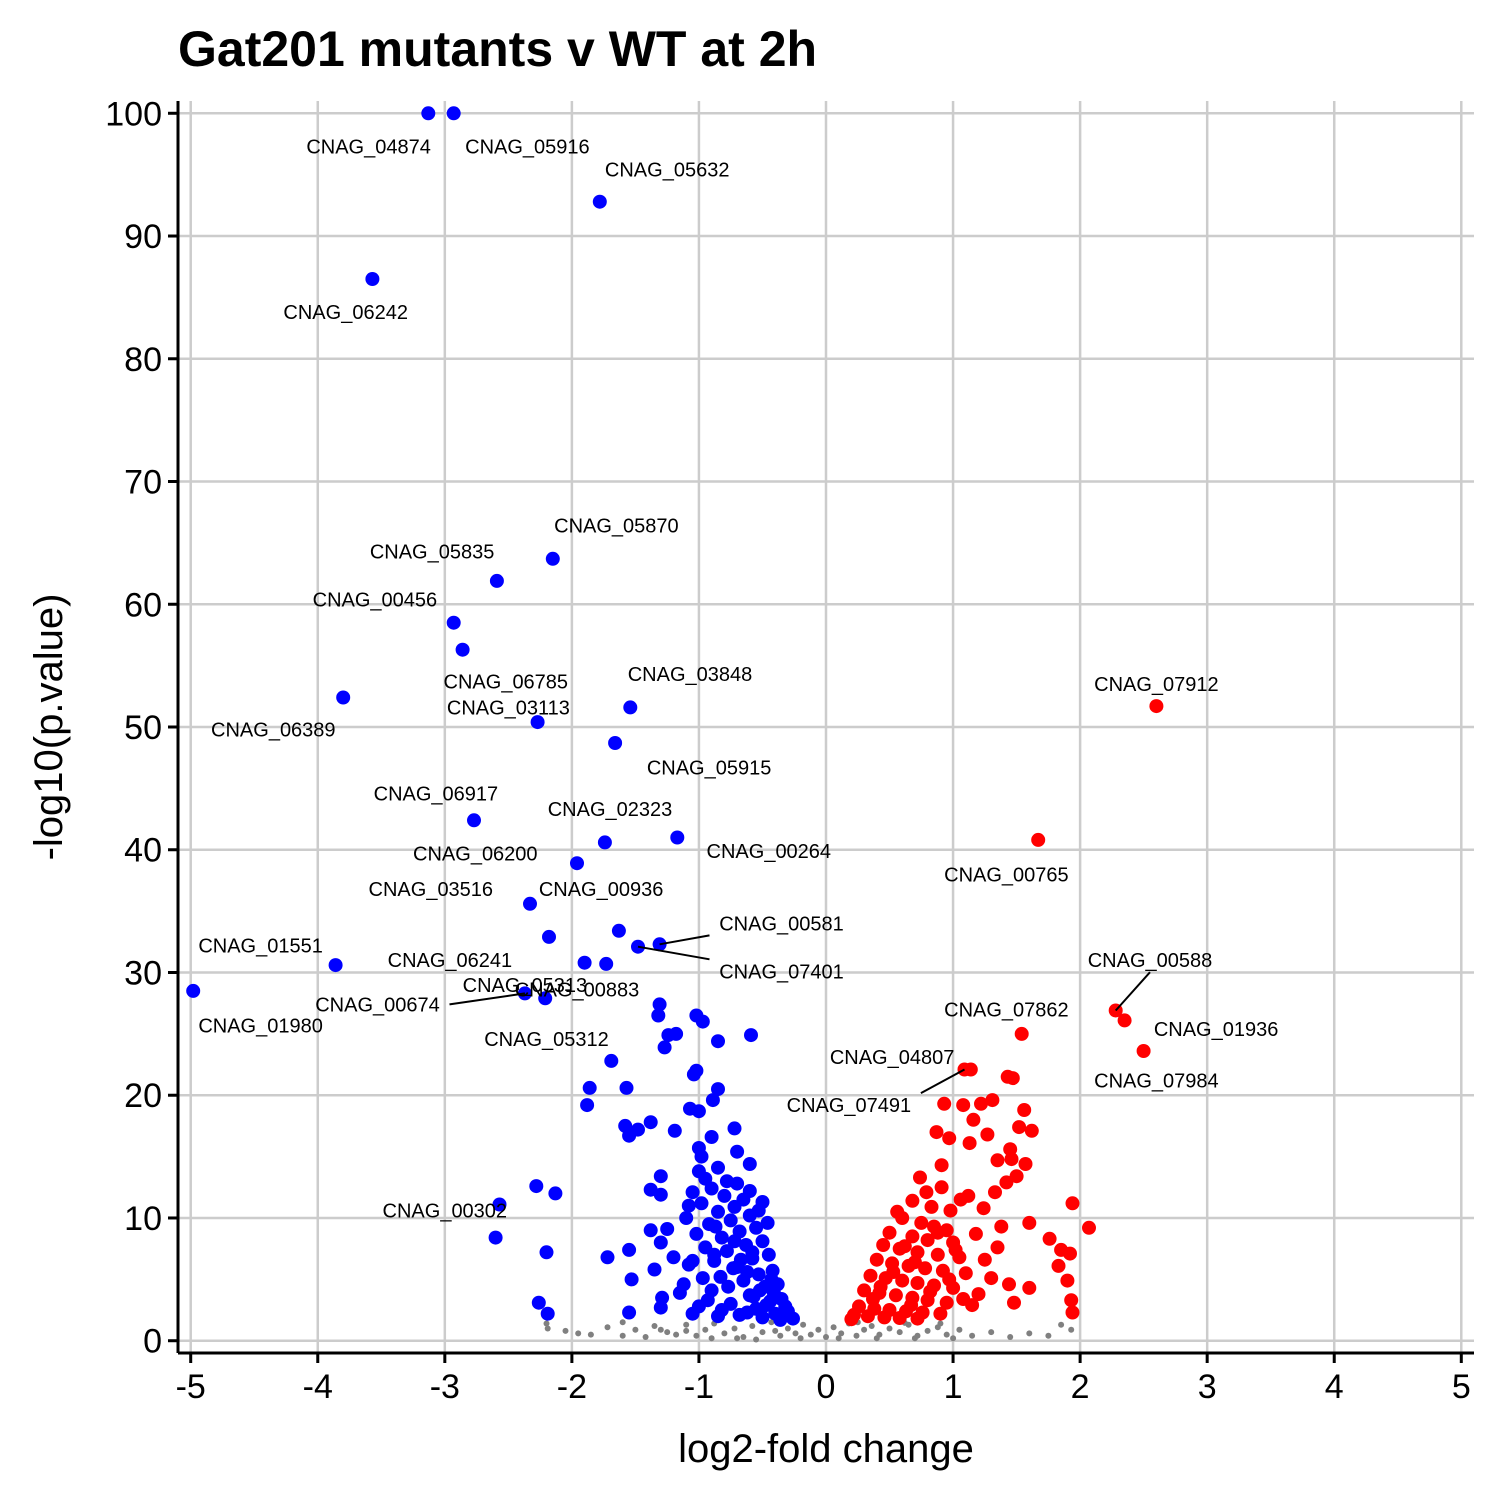  I want to click on y-tick-label: 0, so click(152, 1342).